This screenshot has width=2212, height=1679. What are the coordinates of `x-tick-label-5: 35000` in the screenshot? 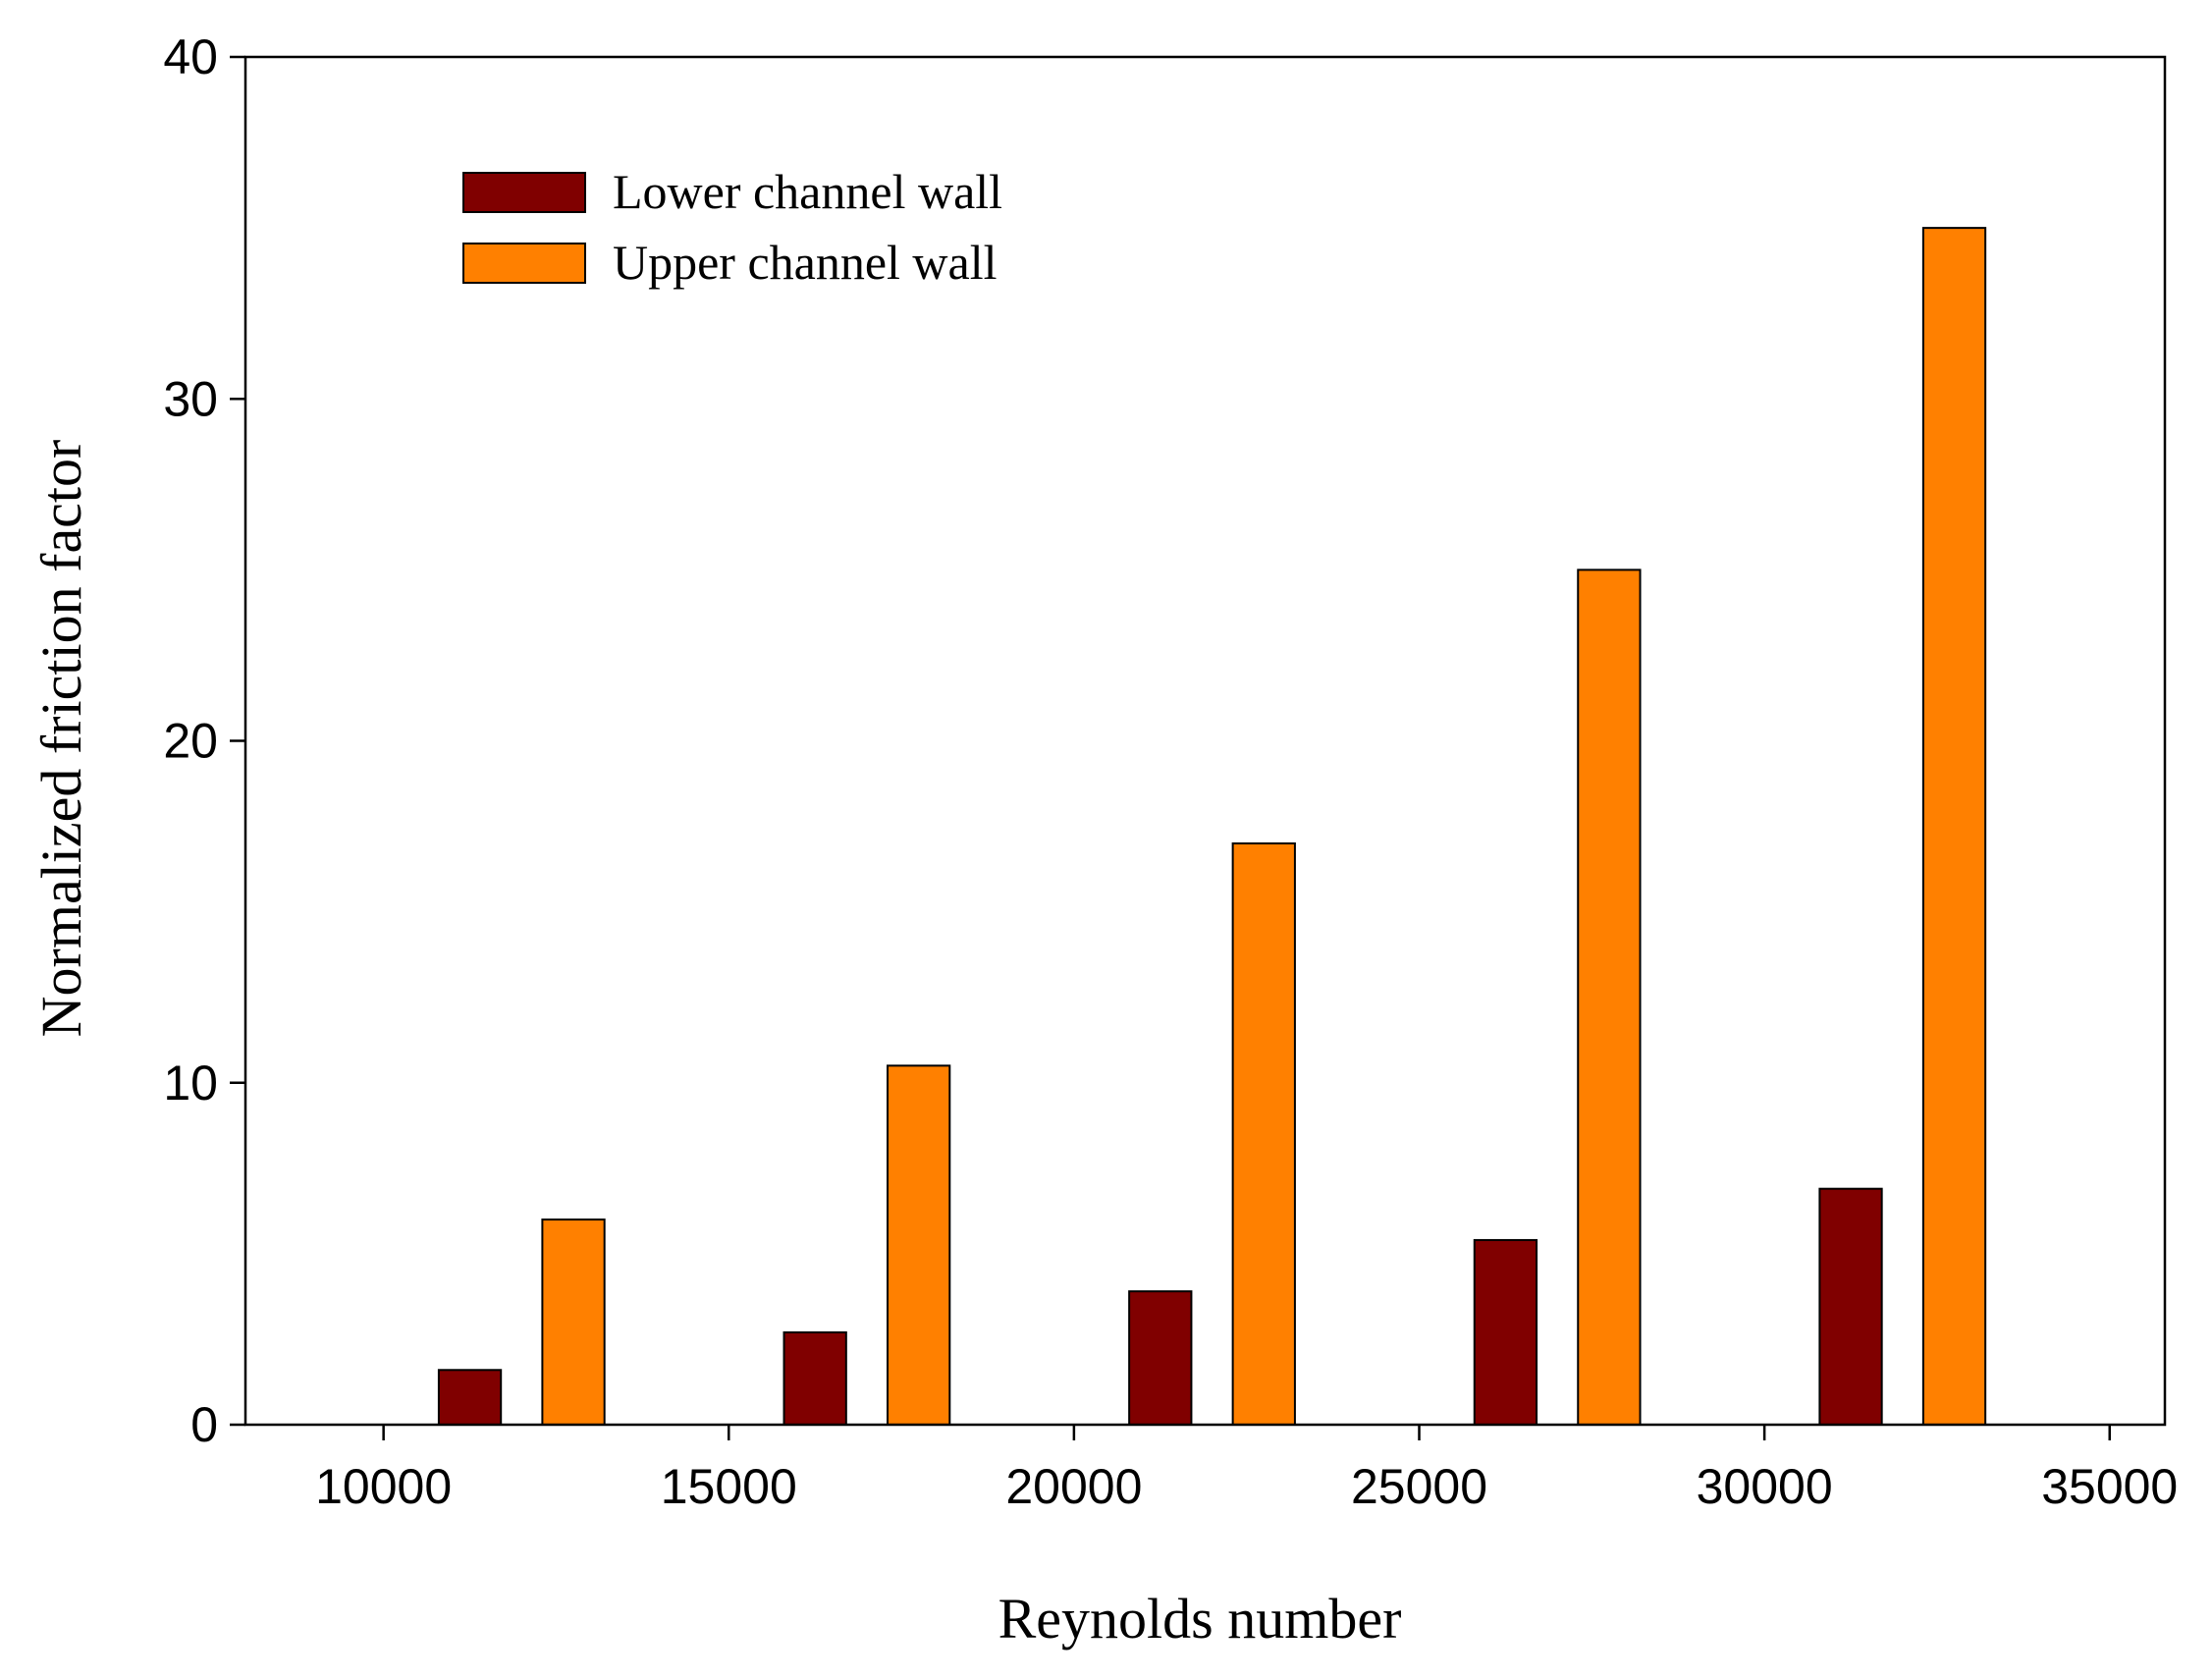 It's located at (2109, 1486).